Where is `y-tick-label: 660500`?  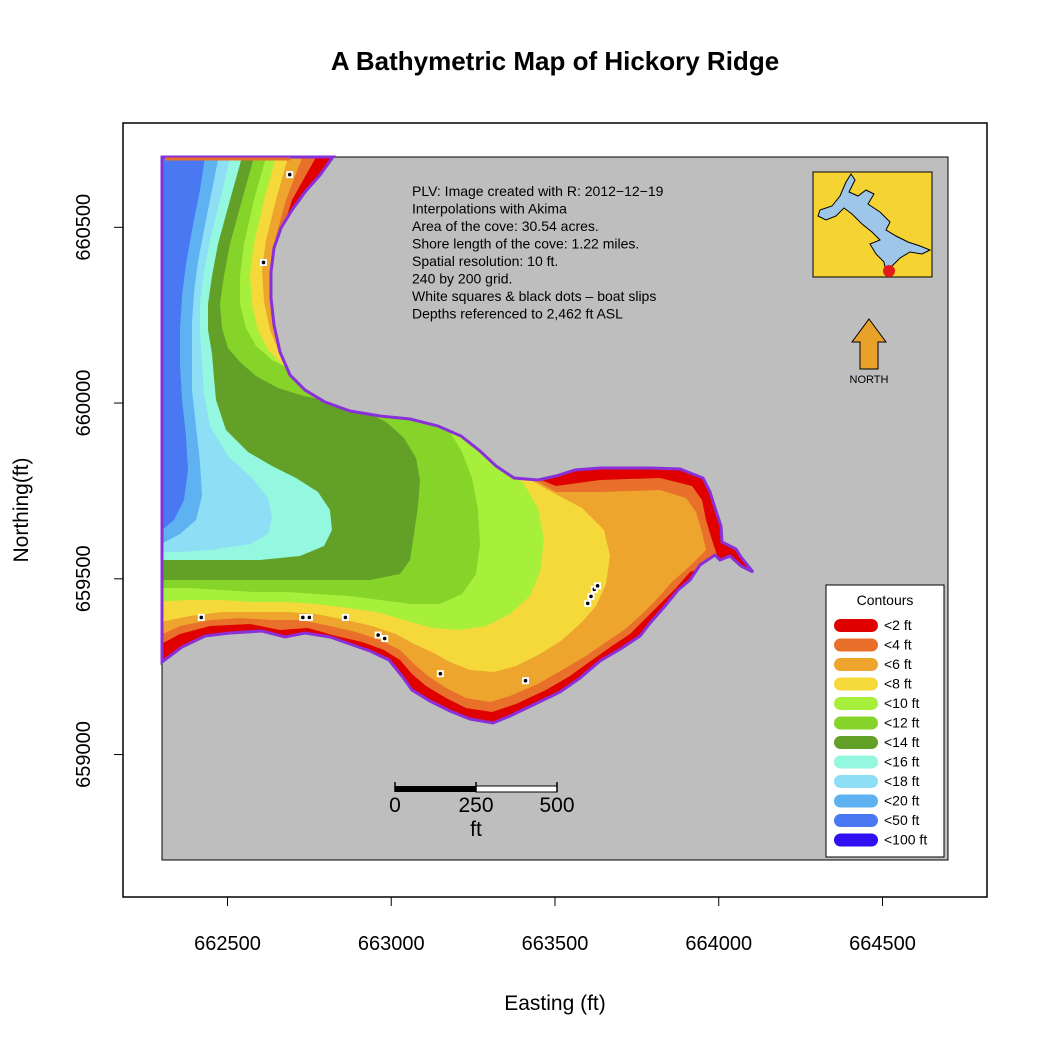 y-tick-label: 660500 is located at coordinates (84, 227).